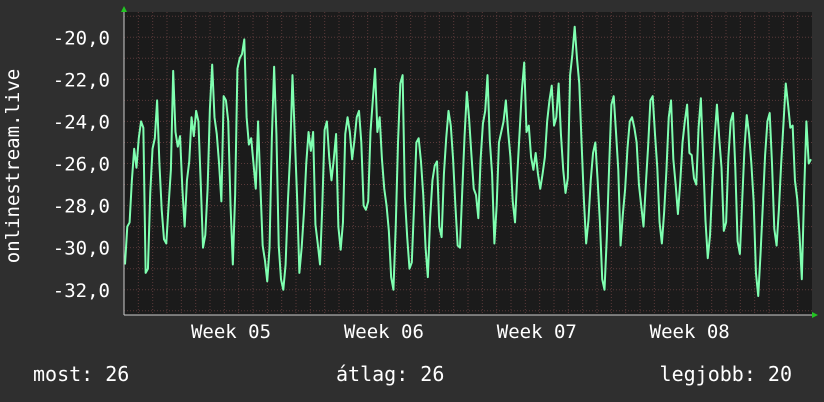  I want to click on y-tick-label: -32,0, so click(81, 291).